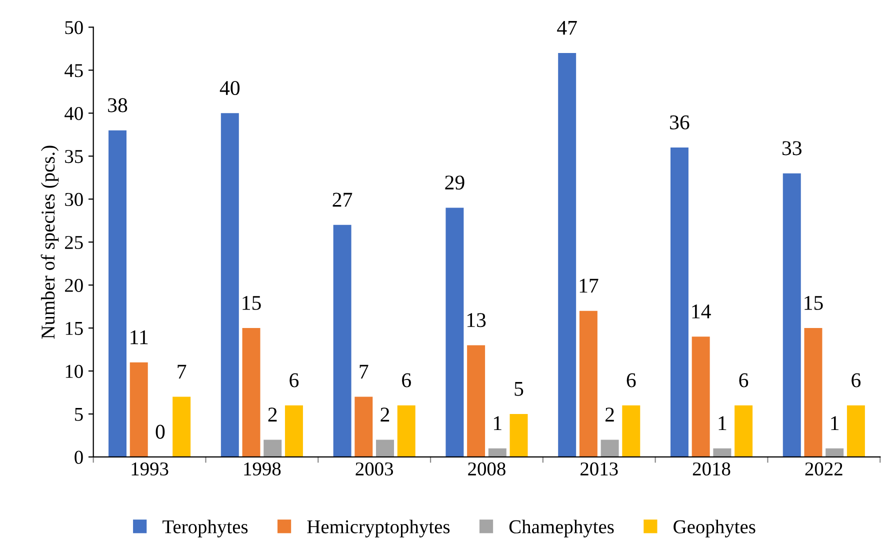 The height and width of the screenshot is (544, 889). What do you see at coordinates (711, 469) in the screenshot?
I see `x-tick-label: 2018` at bounding box center [711, 469].